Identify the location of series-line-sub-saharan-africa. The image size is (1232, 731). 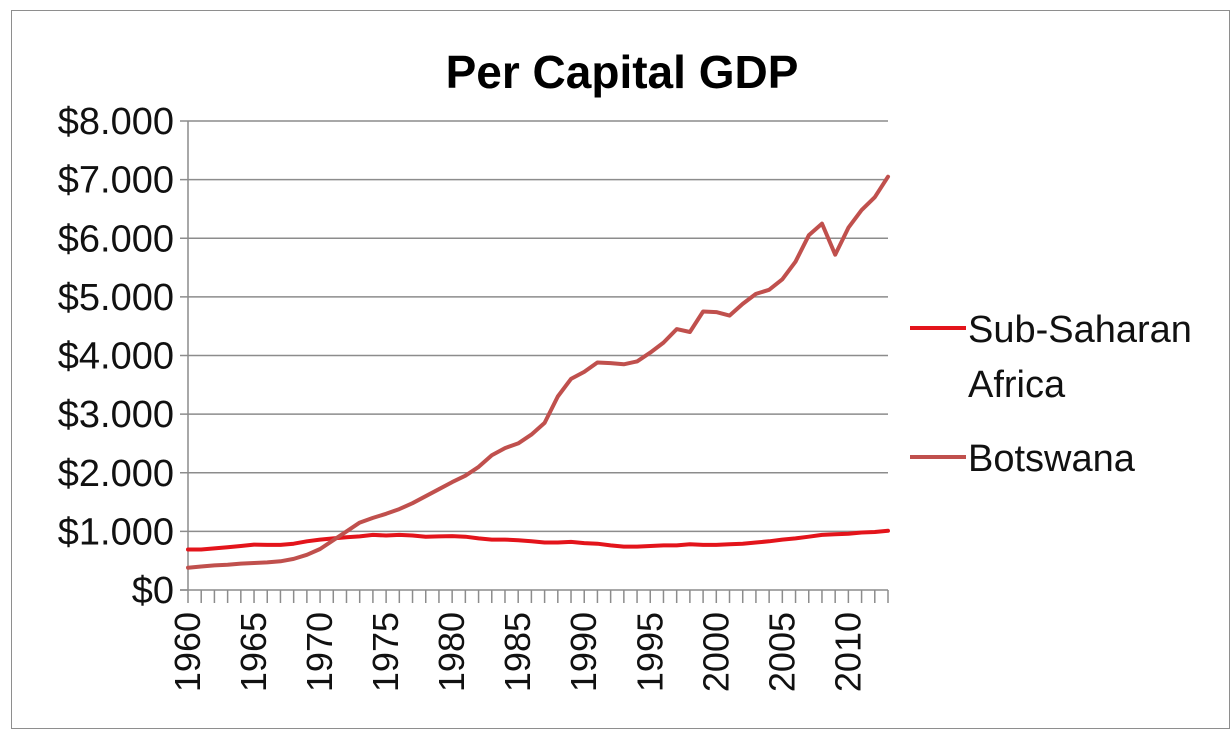
(538, 540).